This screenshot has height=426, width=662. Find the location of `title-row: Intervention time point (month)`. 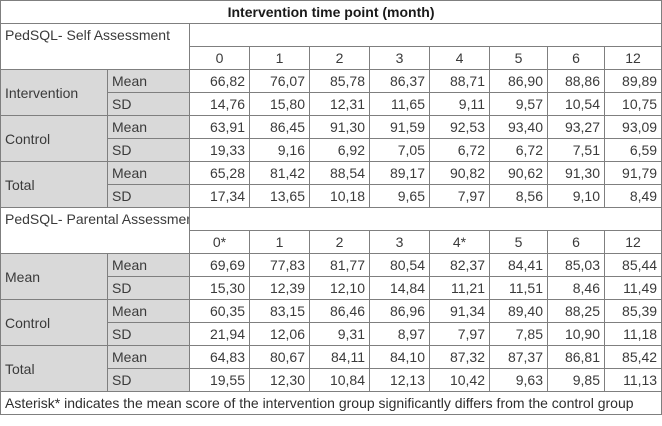

title-row: Intervention time point (month) is located at coordinates (331, 12).